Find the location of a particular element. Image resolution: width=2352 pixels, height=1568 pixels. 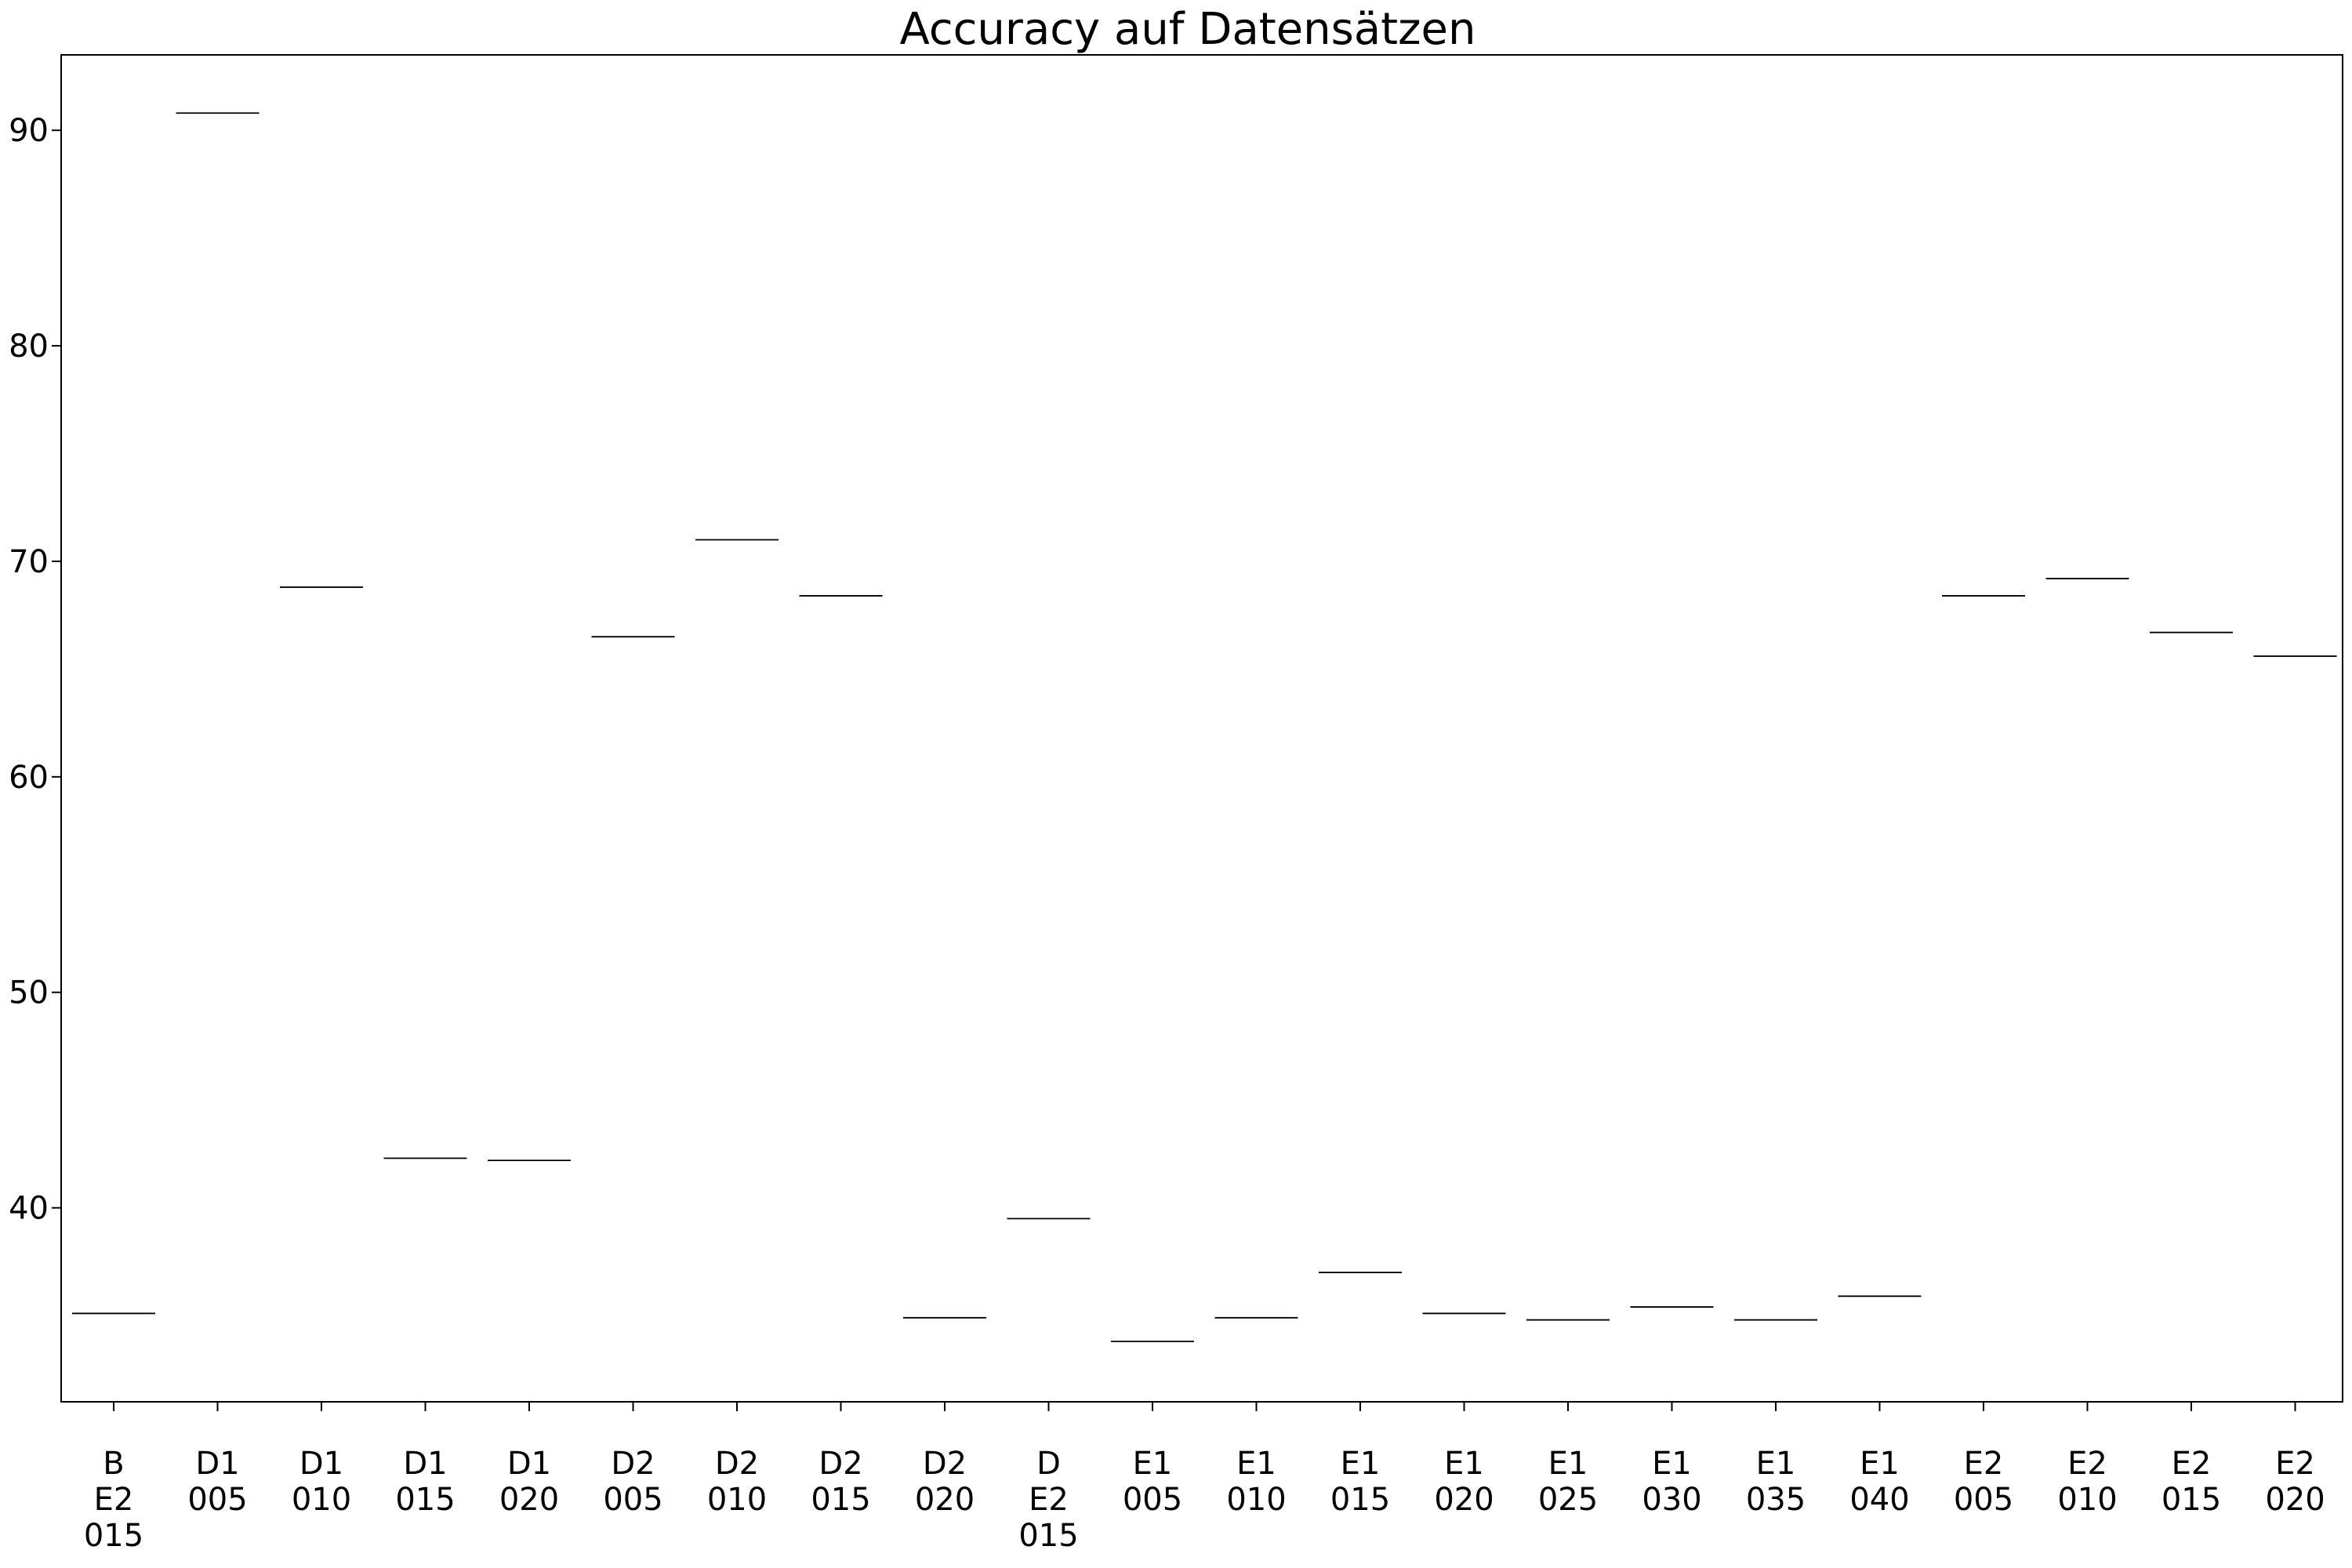

x-tick-label: D1 015 is located at coordinates (425, 1482).